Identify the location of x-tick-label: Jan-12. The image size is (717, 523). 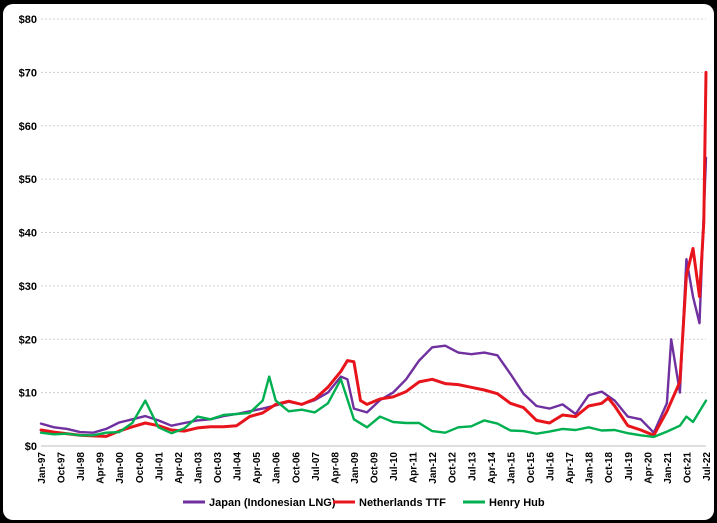
(433, 468).